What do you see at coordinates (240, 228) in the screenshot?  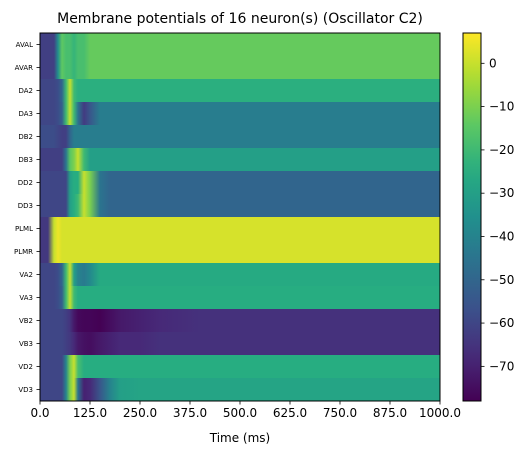 I see `heatmap-row-plml` at bounding box center [240, 228].